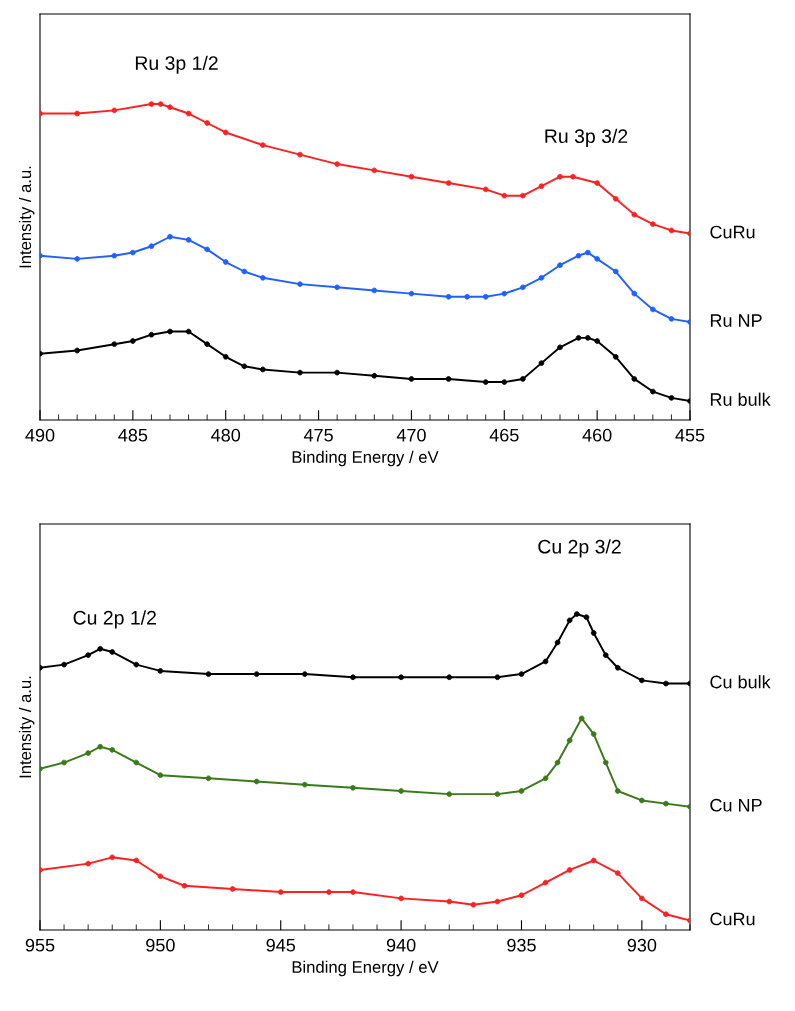  Describe the element at coordinates (740, 399) in the screenshot. I see `series-label: Ru bulk` at that location.